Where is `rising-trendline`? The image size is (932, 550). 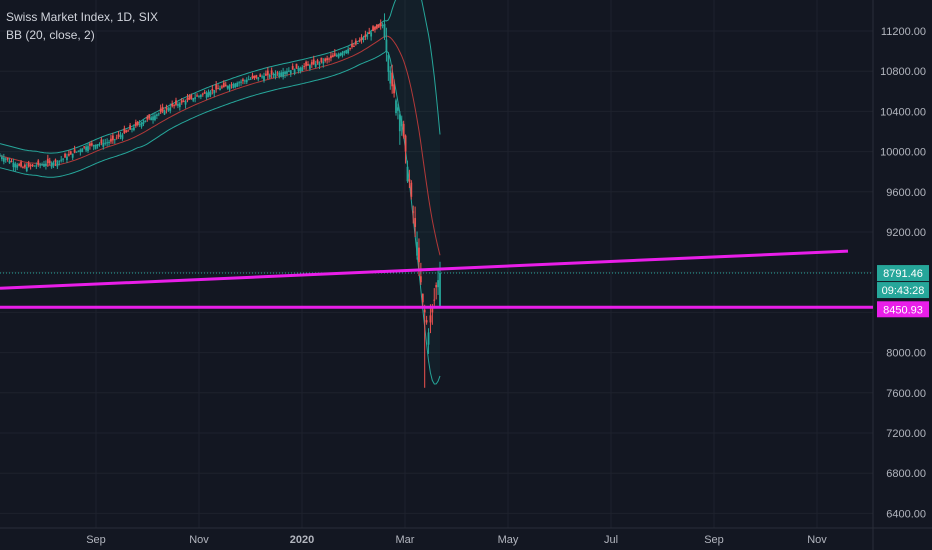
rising-trendline is located at coordinates (424, 269).